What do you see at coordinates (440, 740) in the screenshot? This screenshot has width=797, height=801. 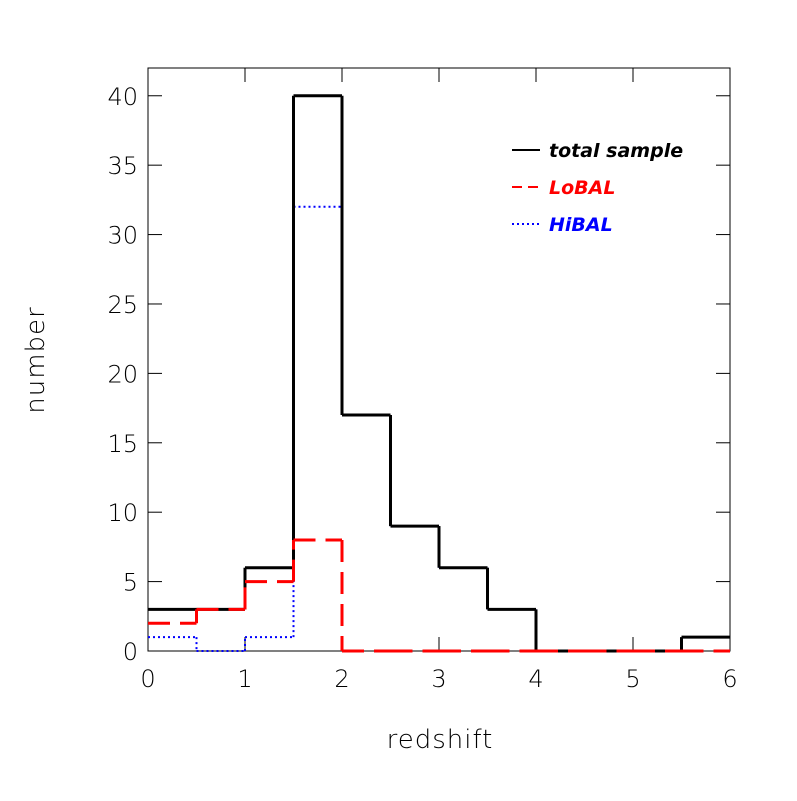 I see `x-axis-title: redshift` at bounding box center [440, 740].